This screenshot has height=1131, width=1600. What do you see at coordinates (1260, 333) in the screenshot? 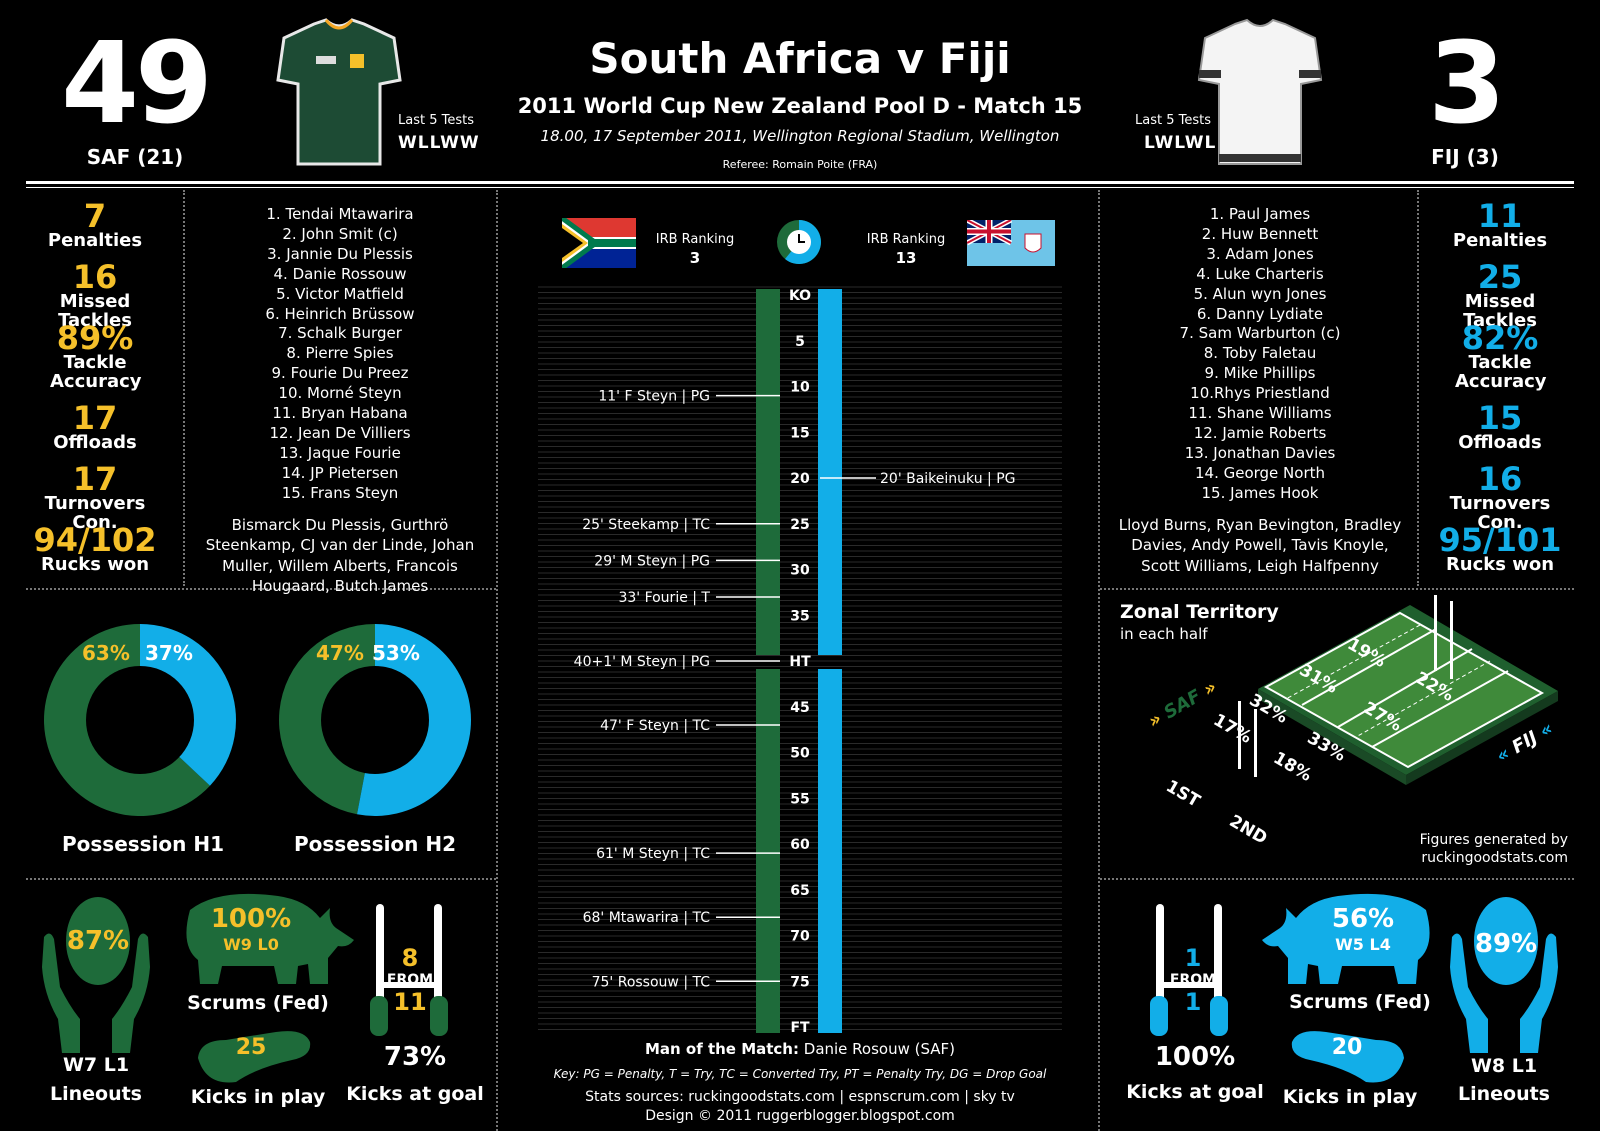
I see `away-player: 7. Sam Warburton (c)` at bounding box center [1260, 333].